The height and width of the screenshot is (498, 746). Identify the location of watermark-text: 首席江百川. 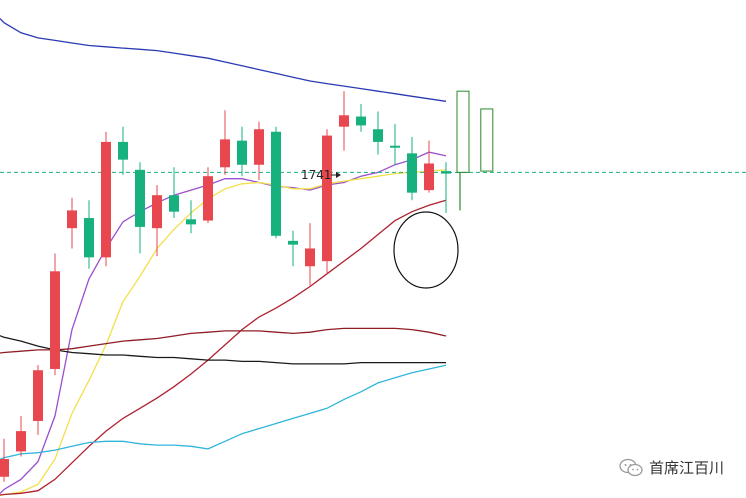
(686, 468).